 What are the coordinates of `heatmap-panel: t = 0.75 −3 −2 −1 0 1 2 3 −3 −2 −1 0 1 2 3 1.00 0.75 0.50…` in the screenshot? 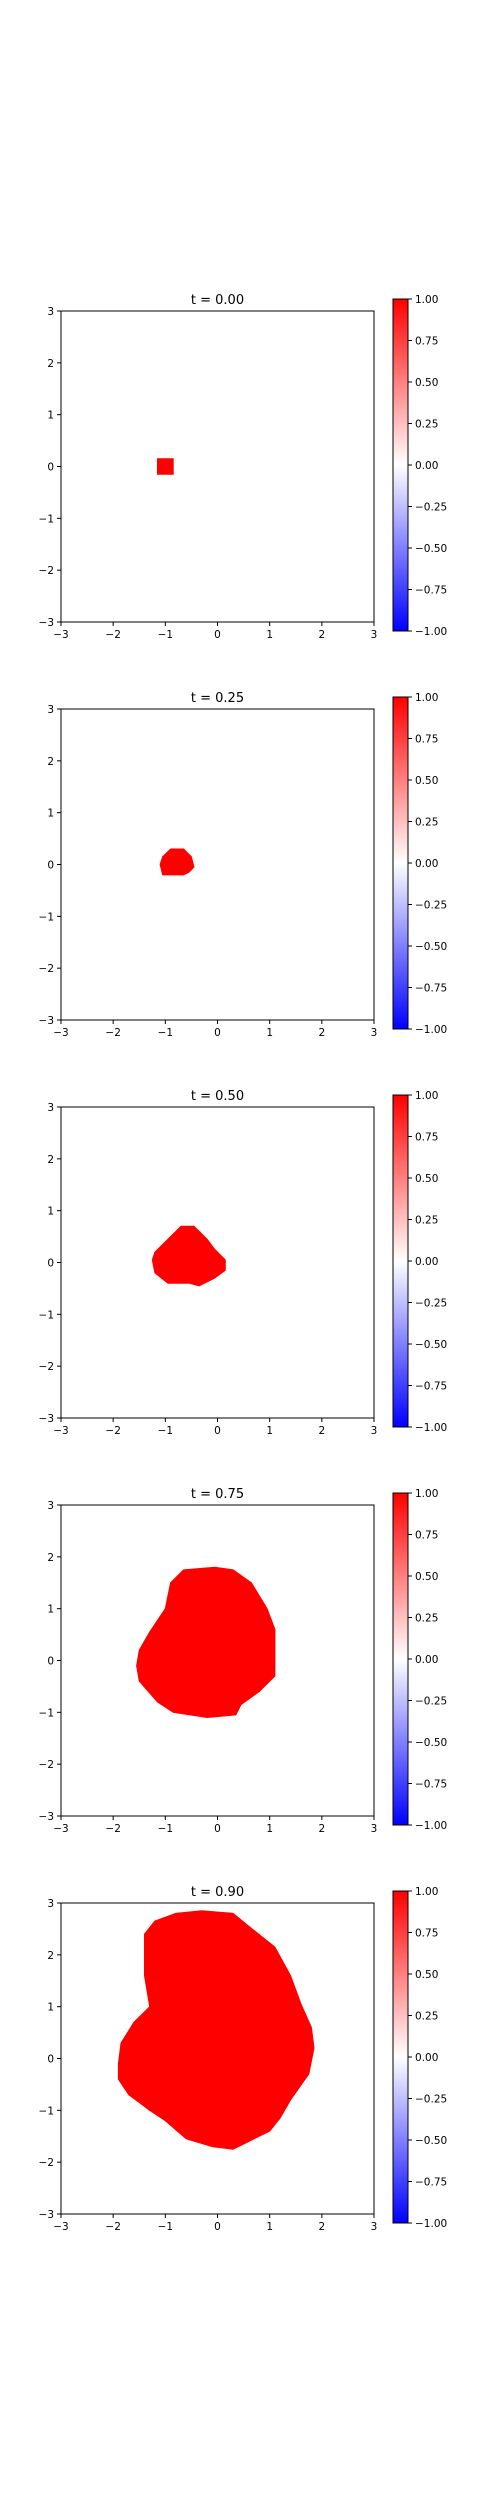 It's located at (243, 1661).